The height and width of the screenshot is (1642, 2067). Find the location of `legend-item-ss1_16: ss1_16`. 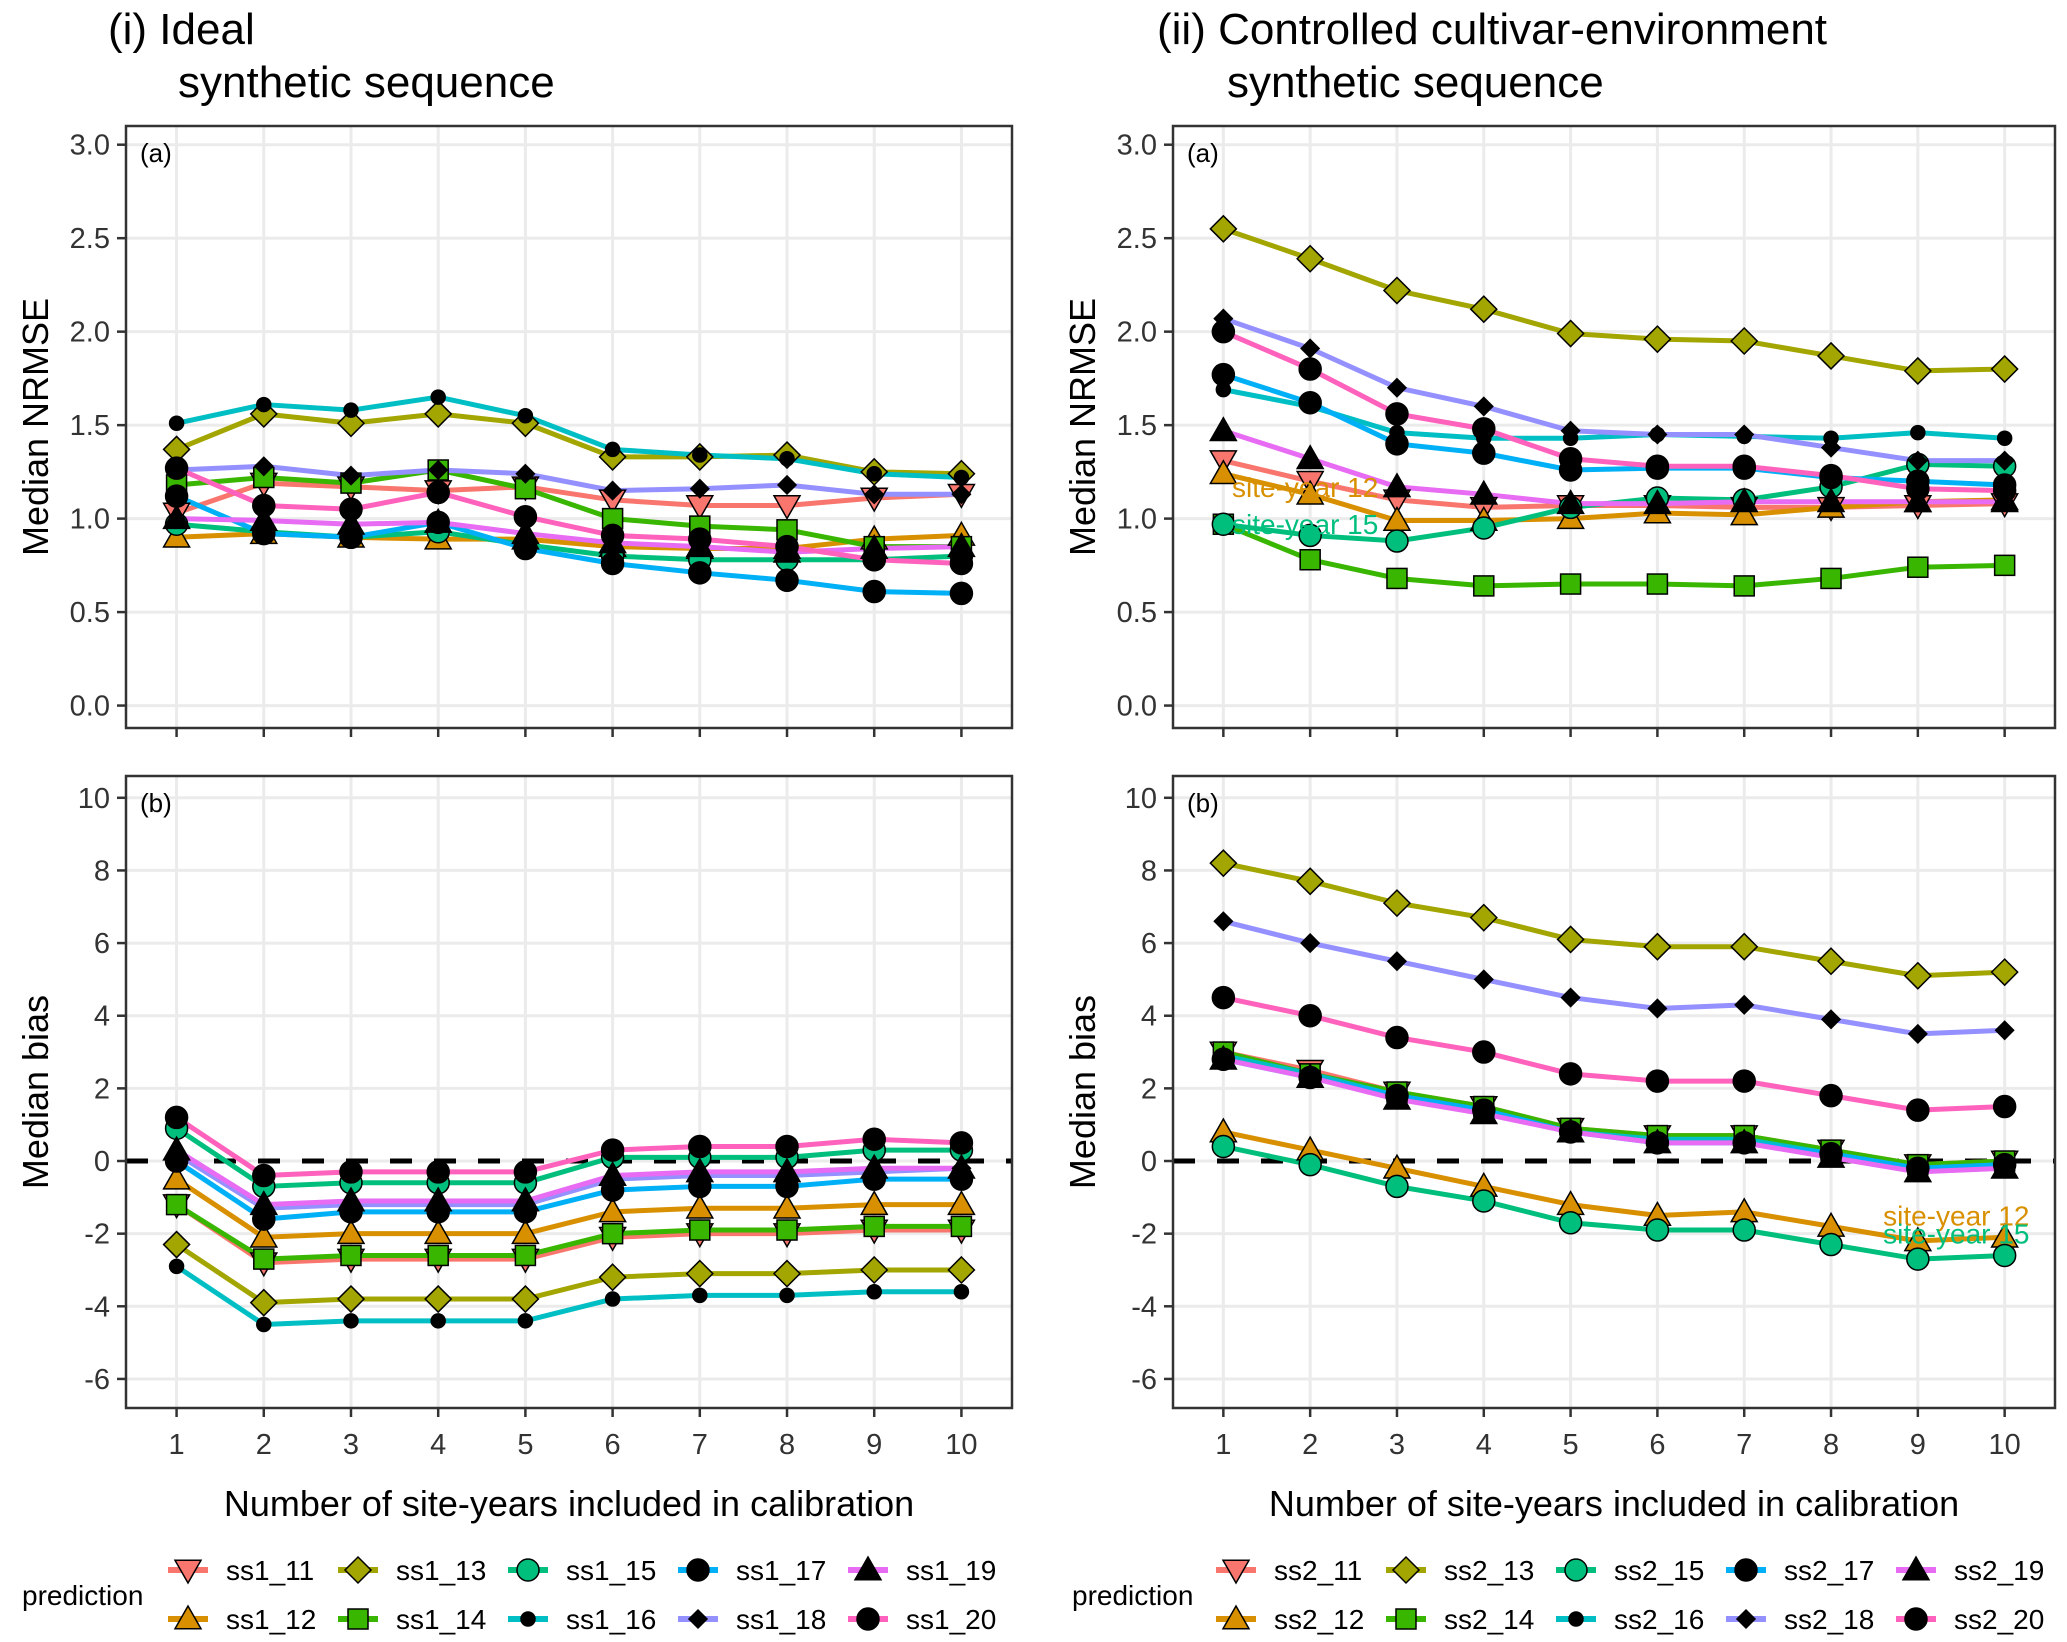

legend-item-ss1_16: ss1_16 is located at coordinates (582, 1619).